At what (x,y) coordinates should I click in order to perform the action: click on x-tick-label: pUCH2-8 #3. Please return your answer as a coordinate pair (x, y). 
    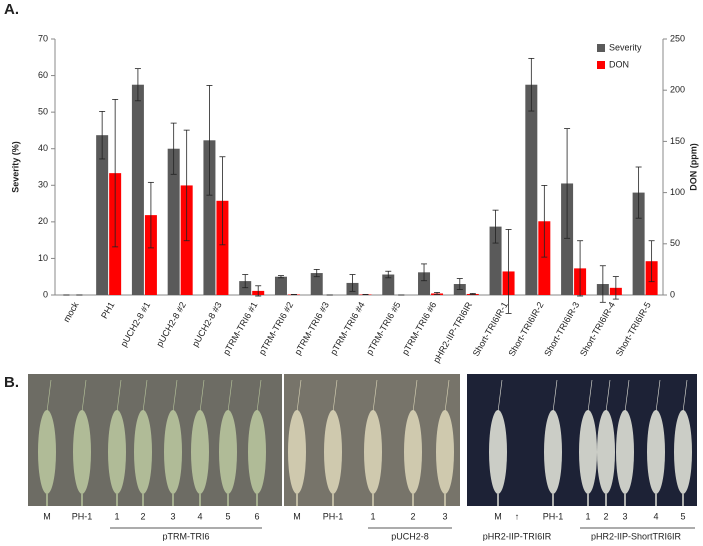
    Looking at the image, I should click on (207, 324).